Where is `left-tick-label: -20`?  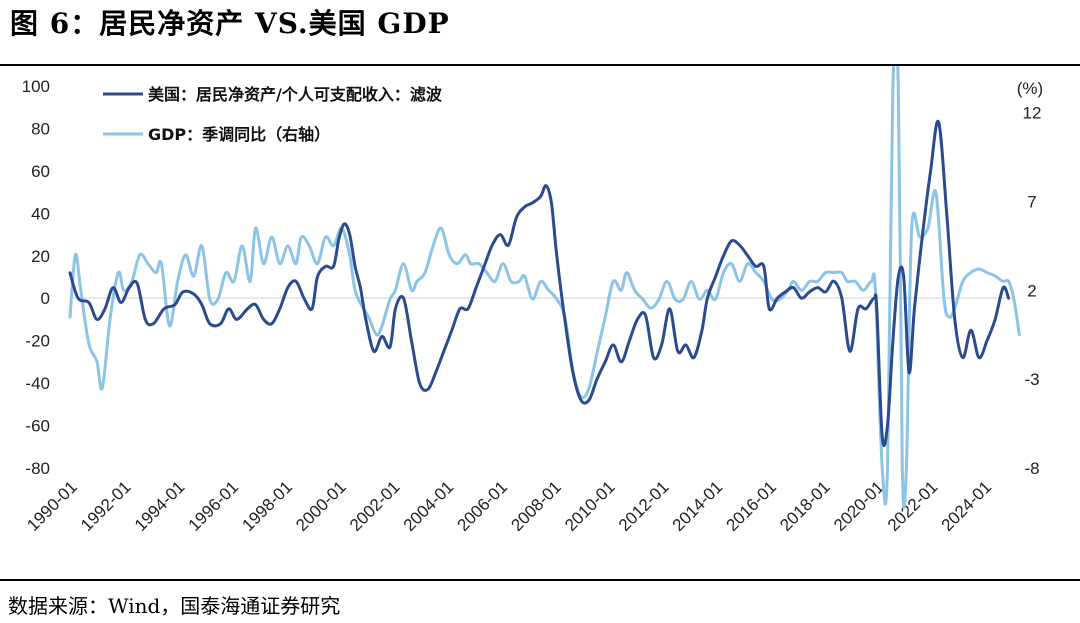 left-tick-label: -20 is located at coordinates (37, 341).